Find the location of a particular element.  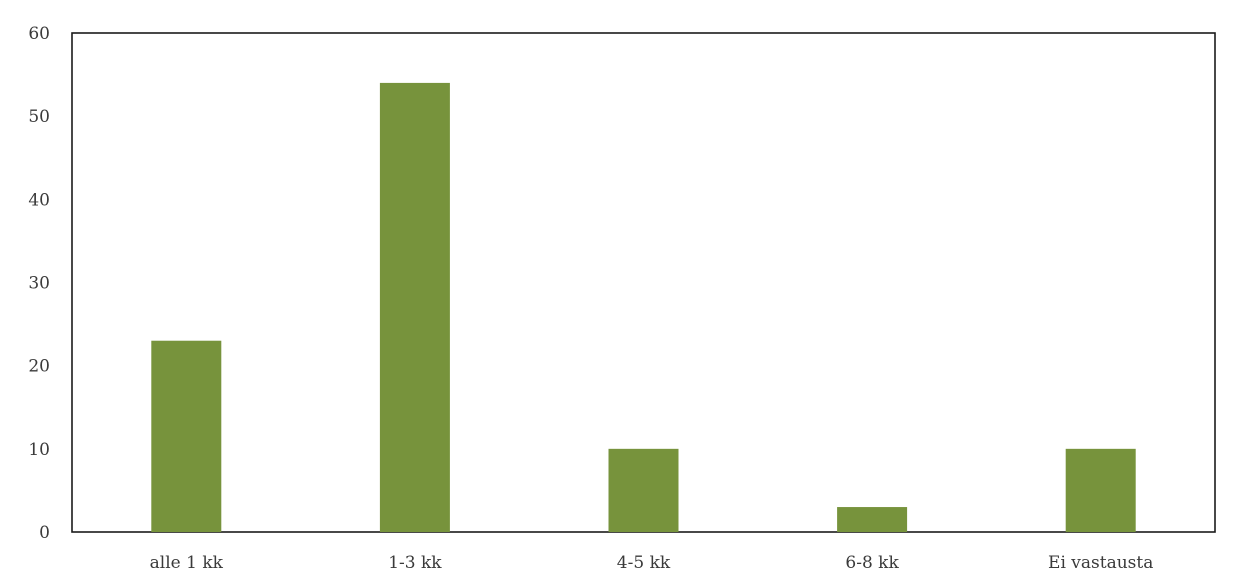

y-tick-label: 40 is located at coordinates (39, 200).